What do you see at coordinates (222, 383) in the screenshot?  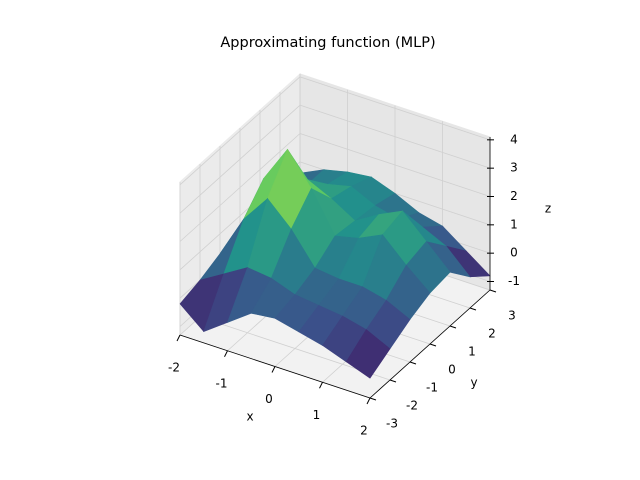 I see `x-tick-label: -1` at bounding box center [222, 383].